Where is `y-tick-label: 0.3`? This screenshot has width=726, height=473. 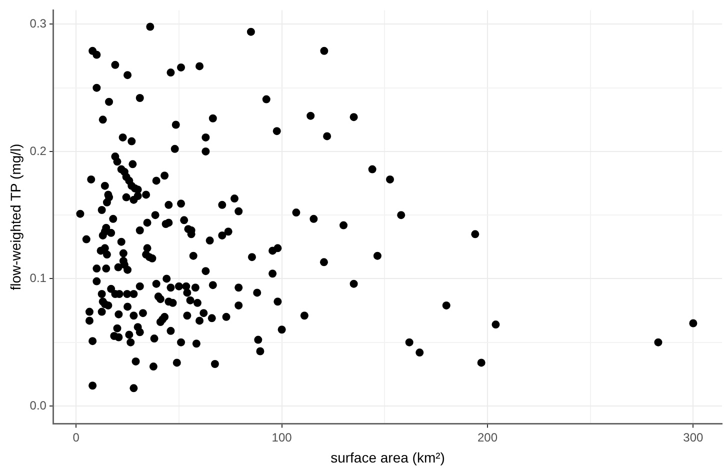 y-tick-label: 0.3 is located at coordinates (38, 23).